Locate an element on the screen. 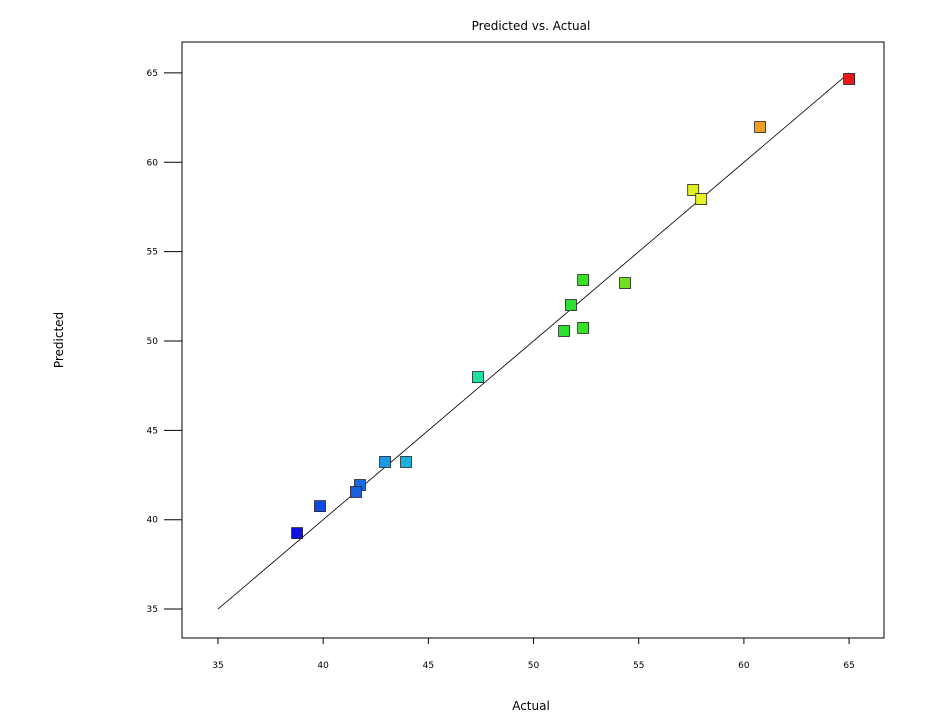 Image resolution: width=930 pixels, height=720 pixels. x-axis-label: Actual is located at coordinates (531, 706).